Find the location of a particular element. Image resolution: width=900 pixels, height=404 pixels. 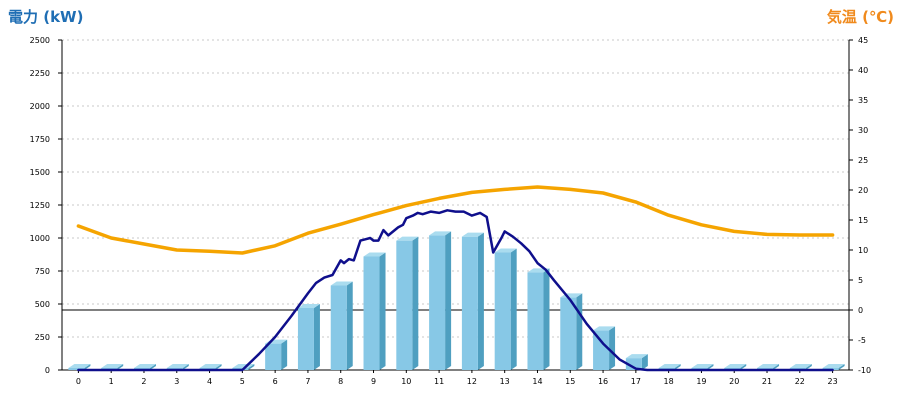

left-tick-label: 2250 is located at coordinates (40, 73).